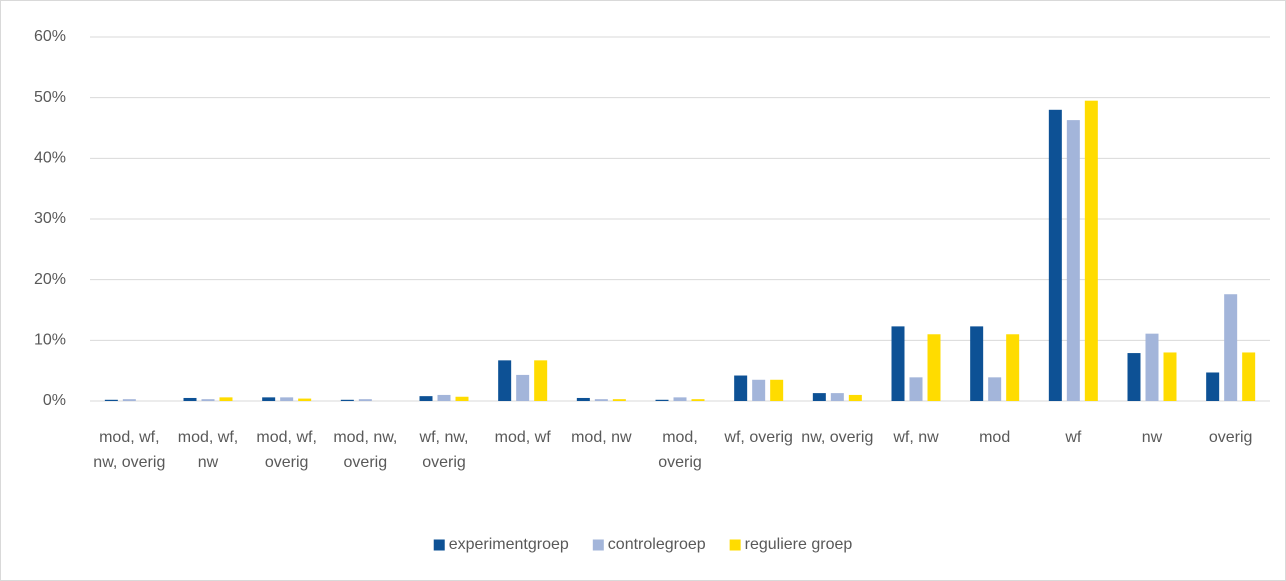 This screenshot has width=1286, height=581. What do you see at coordinates (50, 158) in the screenshot?
I see `y-tick-label: 40%` at bounding box center [50, 158].